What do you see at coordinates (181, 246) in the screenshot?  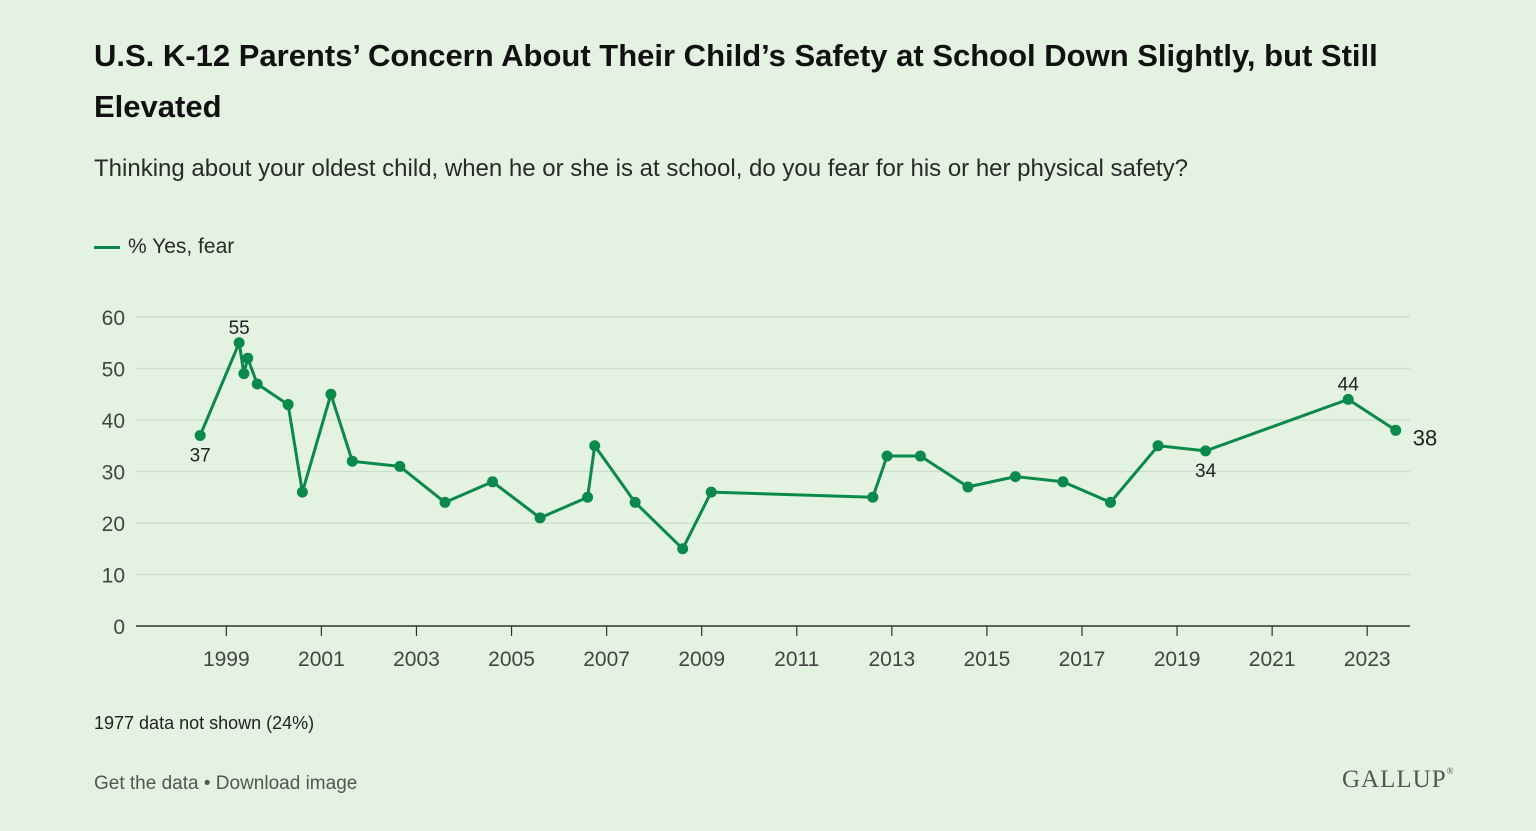 I see `legend-label: % Yes, fear` at bounding box center [181, 246].